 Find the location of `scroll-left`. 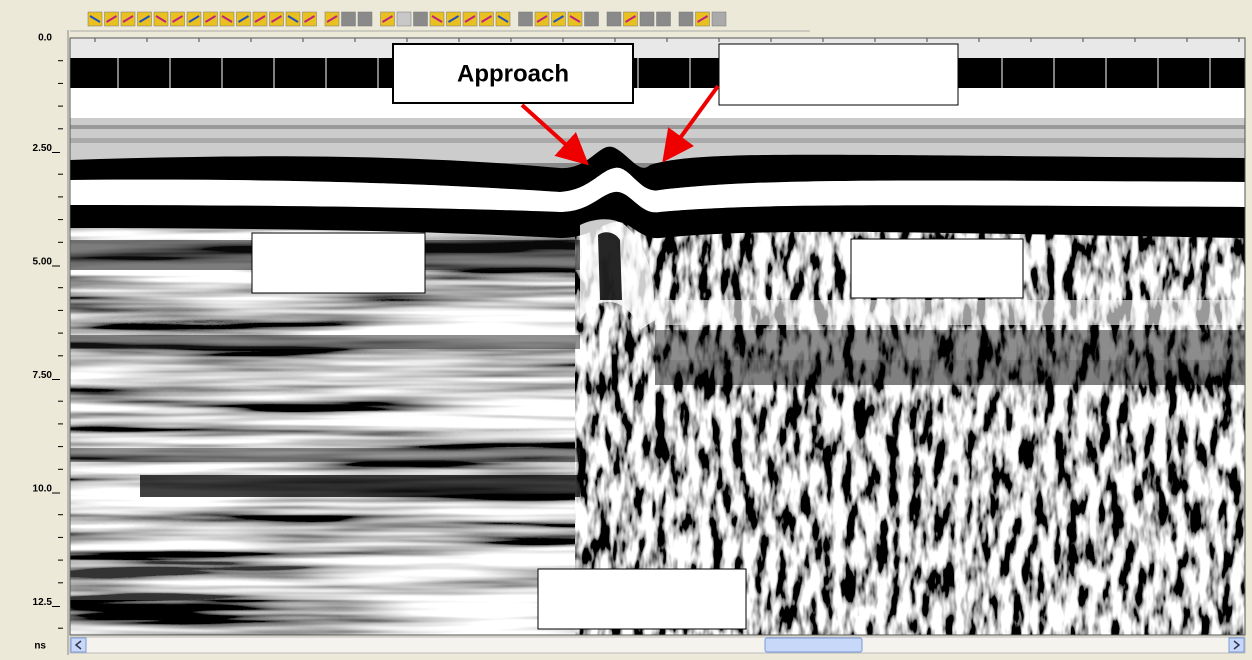

scroll-left is located at coordinates (78, 645).